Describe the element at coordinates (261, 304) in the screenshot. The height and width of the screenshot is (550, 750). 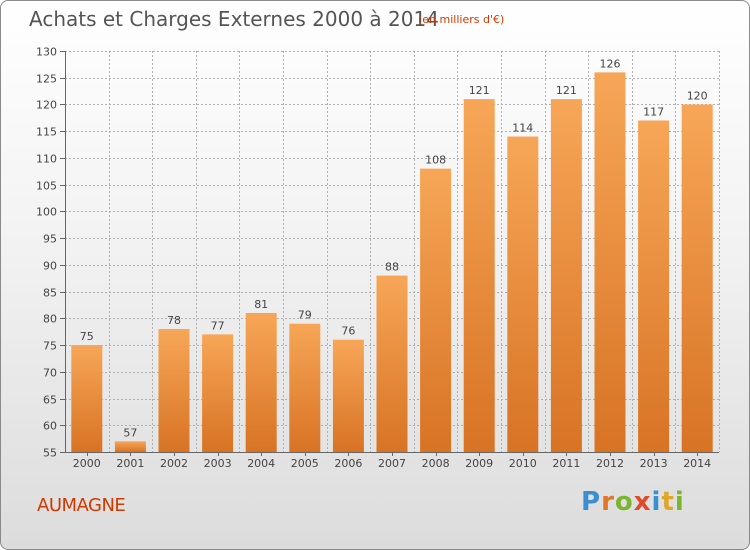
I see `data-label: 81` at that location.